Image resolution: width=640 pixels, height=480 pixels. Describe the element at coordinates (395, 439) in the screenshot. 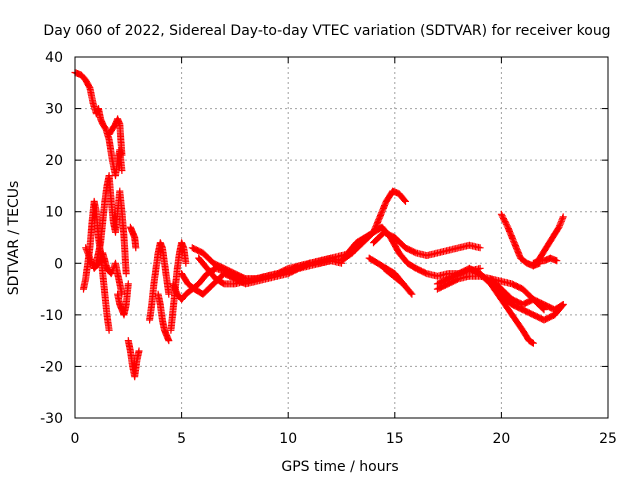

I see `x-tick-label: 15` at that location.